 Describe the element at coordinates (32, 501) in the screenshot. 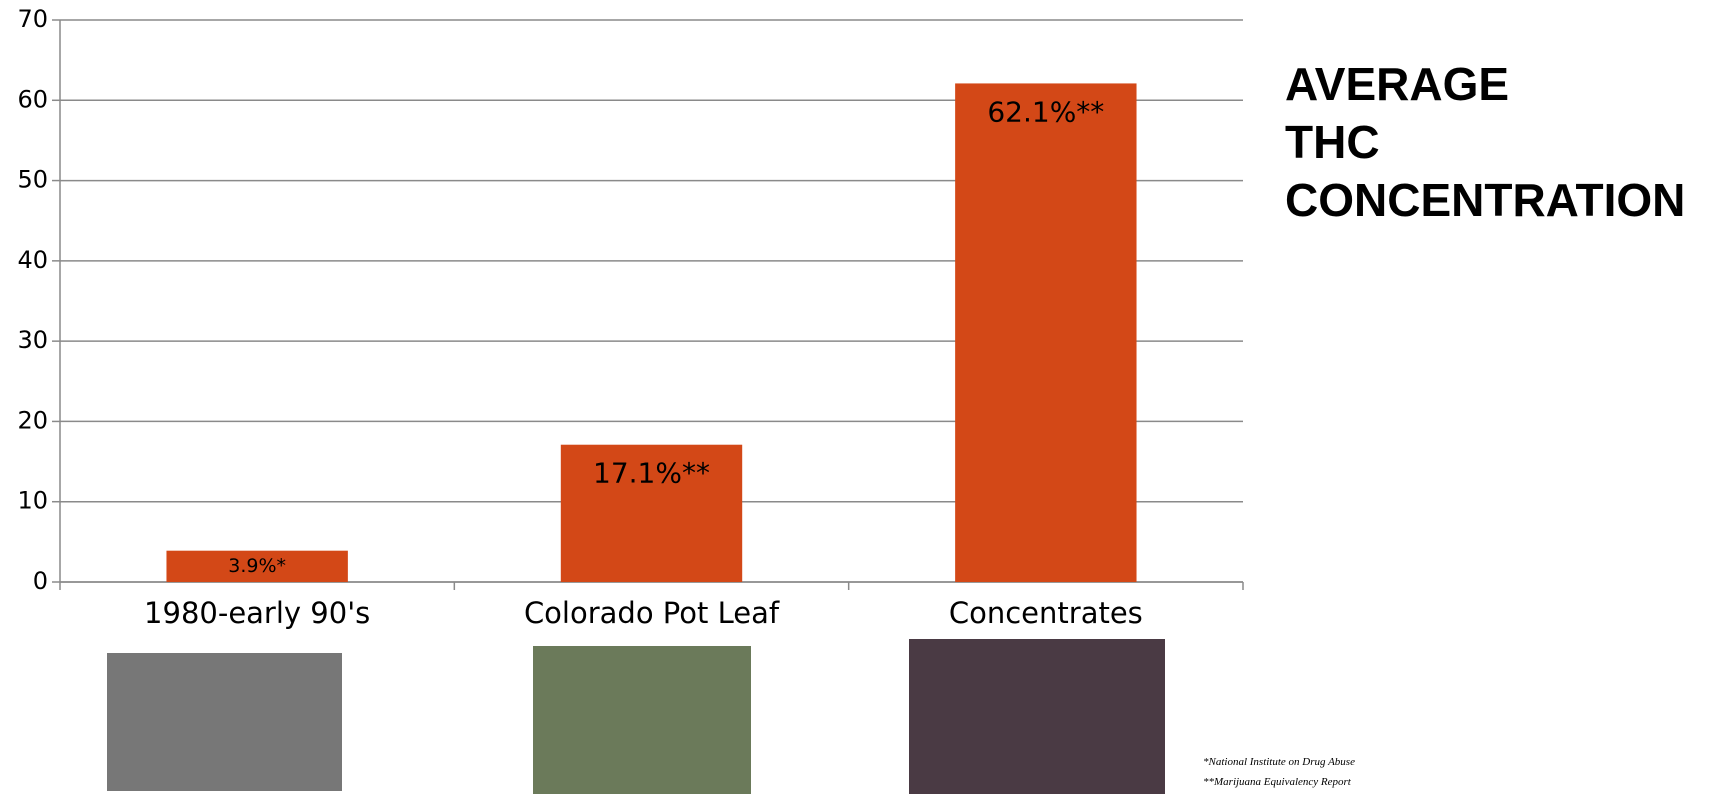

I see `y-tick-label: 10` at that location.